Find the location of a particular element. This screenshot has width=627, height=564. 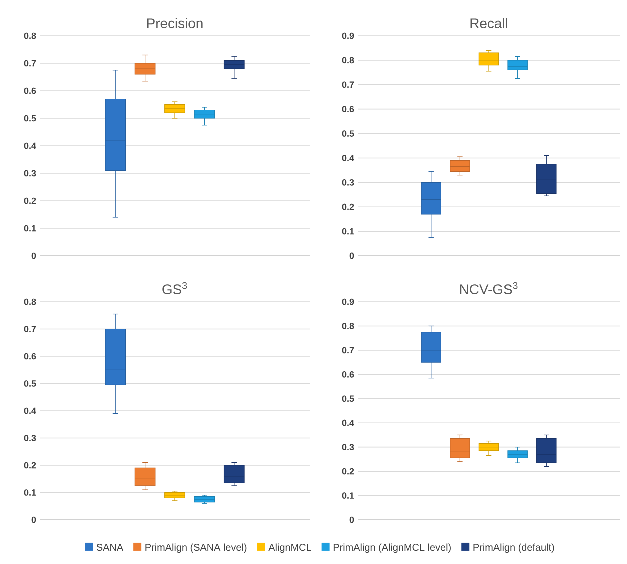

legend-label: PrimAlign (default) is located at coordinates (514, 549).